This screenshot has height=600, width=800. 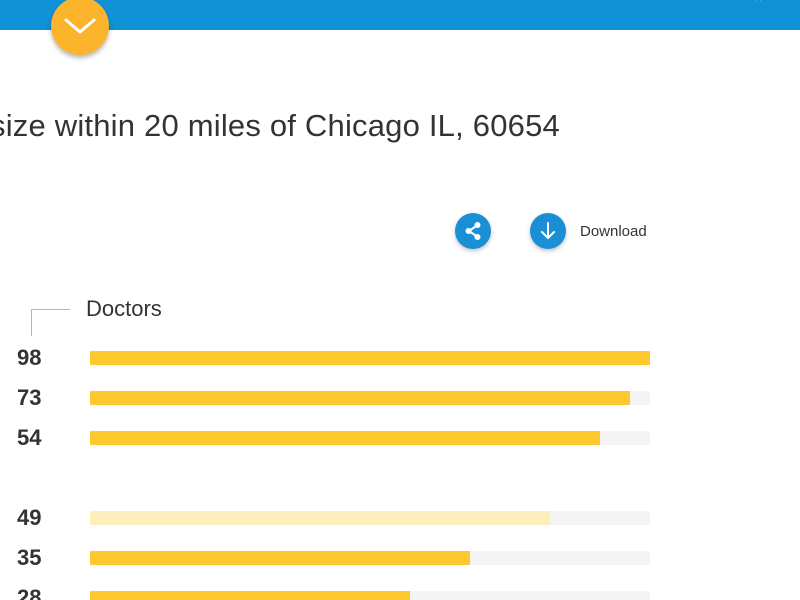 I want to click on collapse-button, so click(x=80, y=27).